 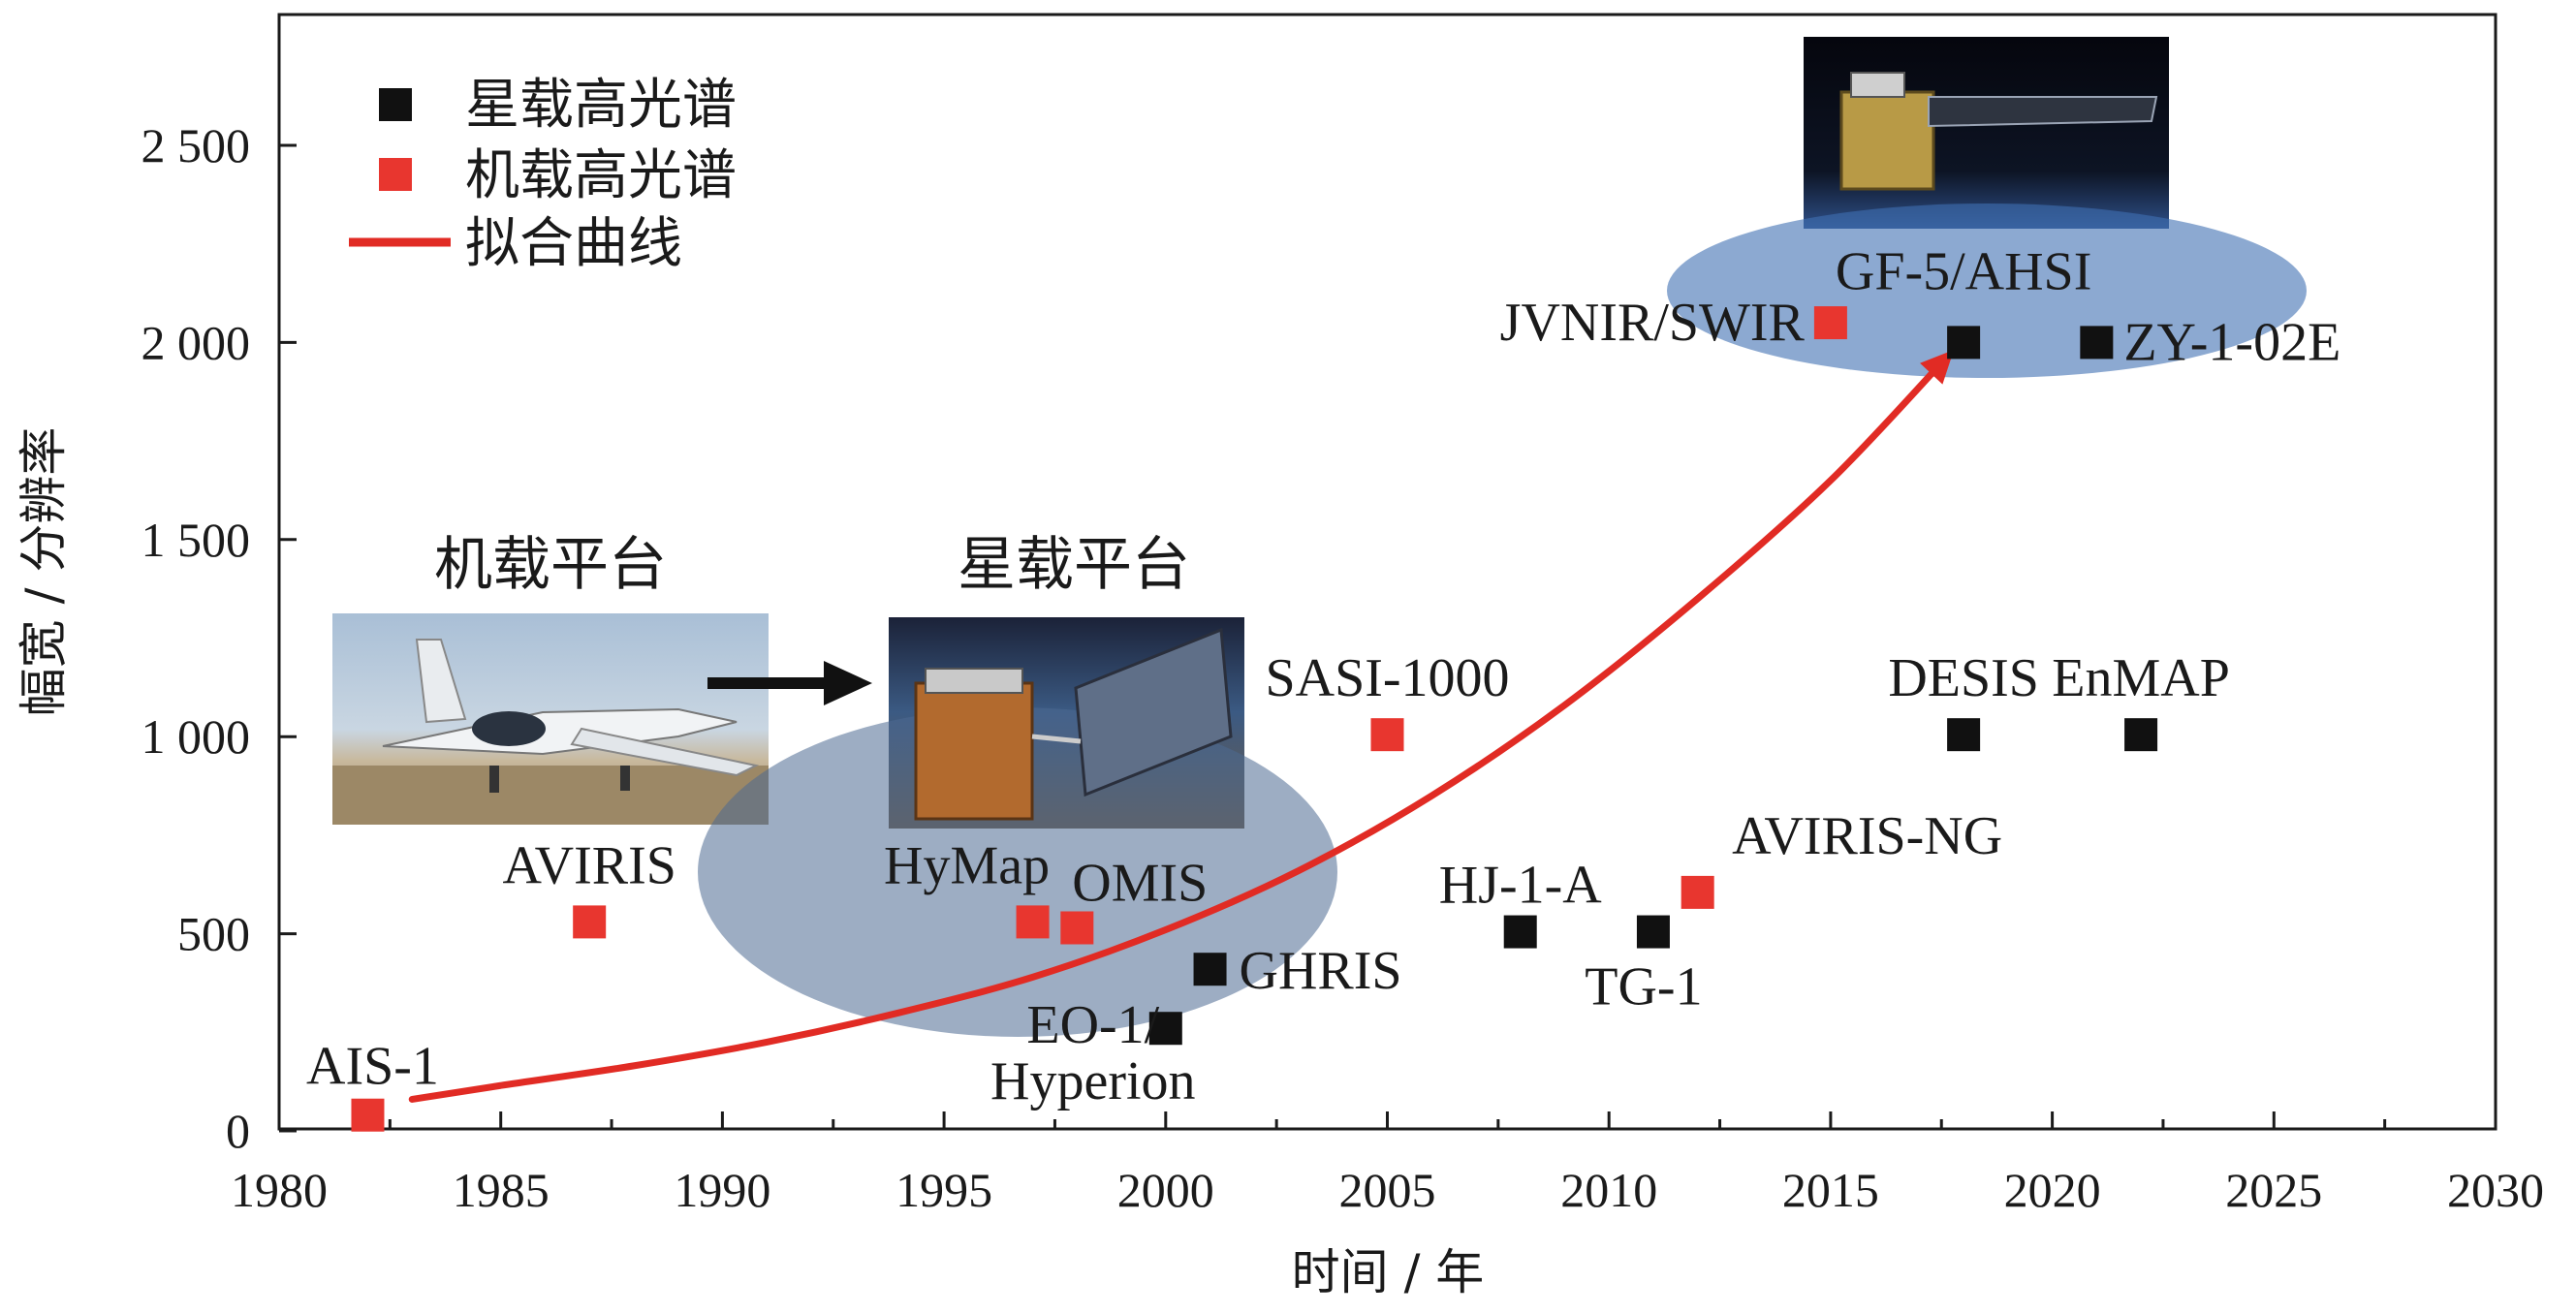 What do you see at coordinates (1867, 836) in the screenshot?
I see `point-label-aviris-ng: AVIRIS-NG` at bounding box center [1867, 836].